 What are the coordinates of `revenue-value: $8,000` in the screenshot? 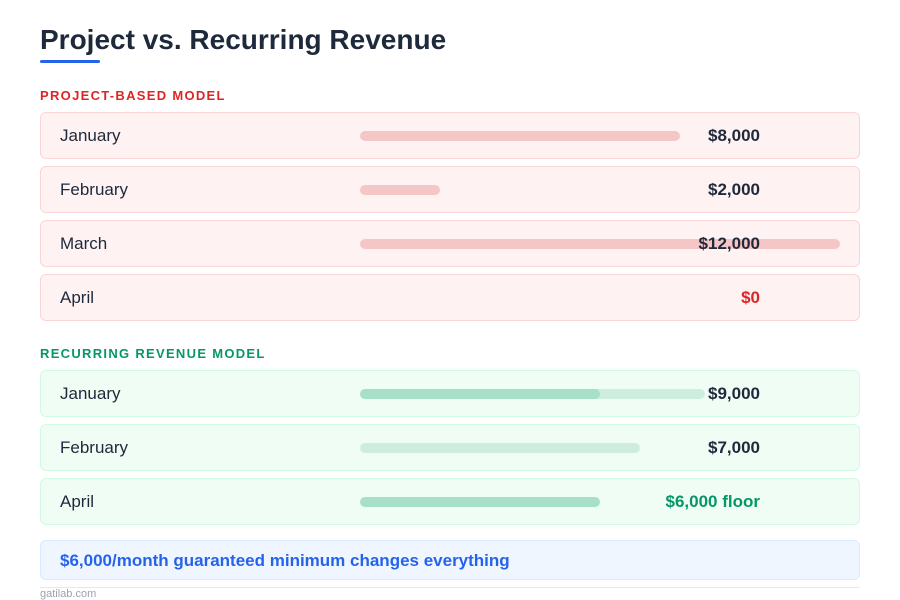 It's located at (734, 135).